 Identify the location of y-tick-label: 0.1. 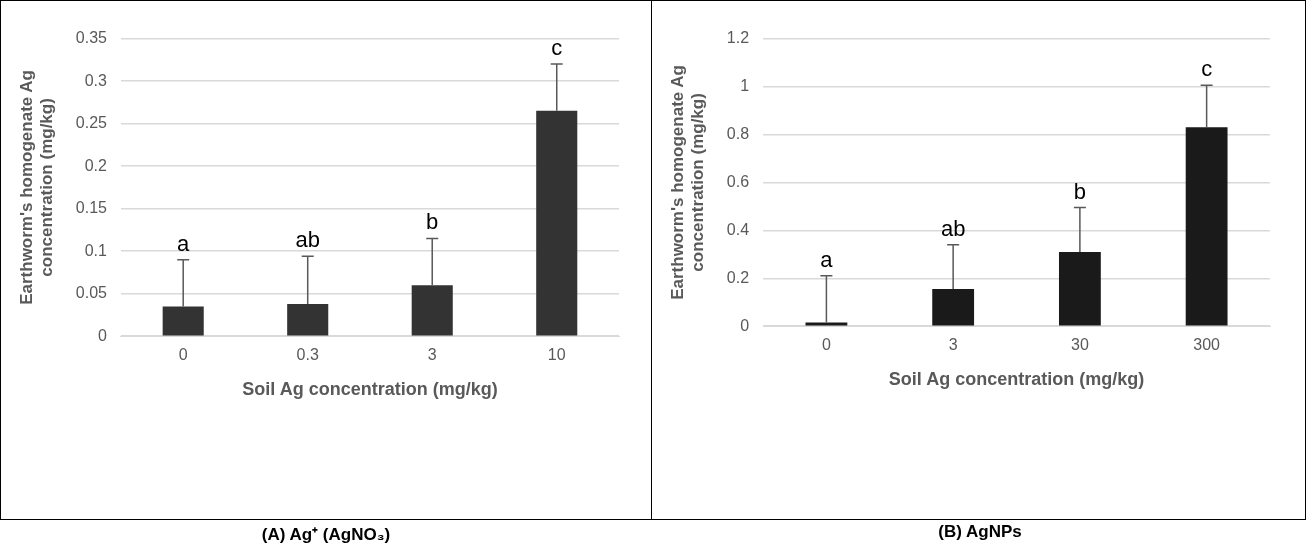
(96, 250).